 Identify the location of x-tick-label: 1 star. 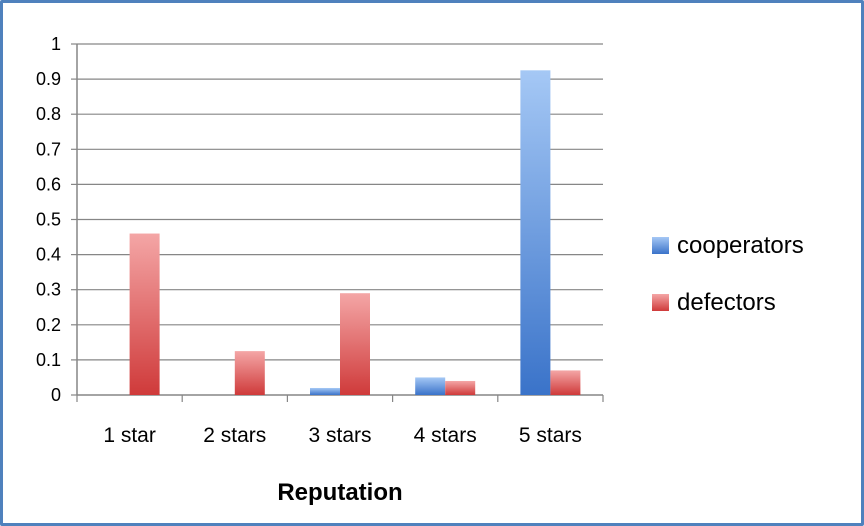
(129, 435).